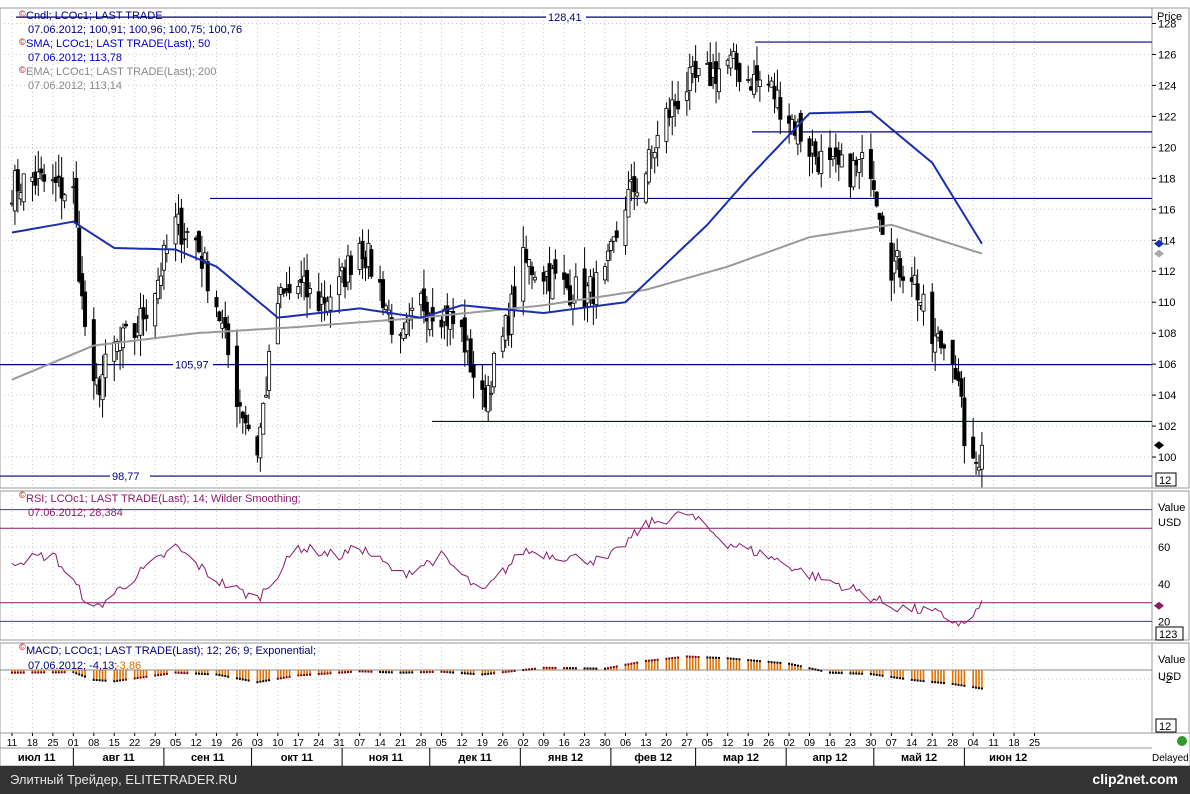 The width and height of the screenshot is (1190, 794). What do you see at coordinates (118, 44) in the screenshot?
I see `legend-line1: SMA; LCOc1; LAST TRADE(Last); 50` at bounding box center [118, 44].